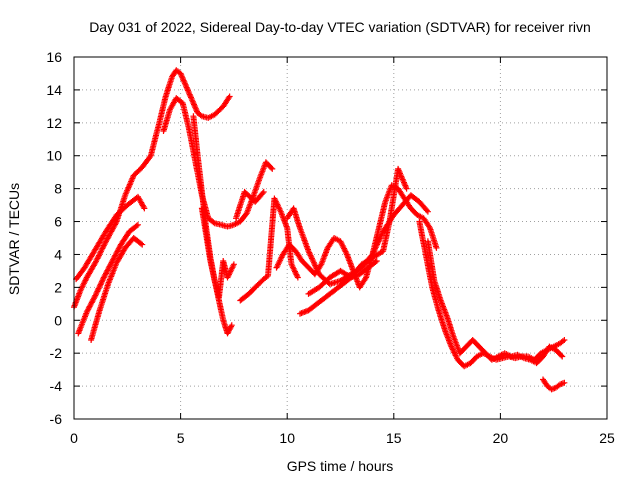 The height and width of the screenshot is (480, 640). I want to click on x-tick-label: 20, so click(501, 438).